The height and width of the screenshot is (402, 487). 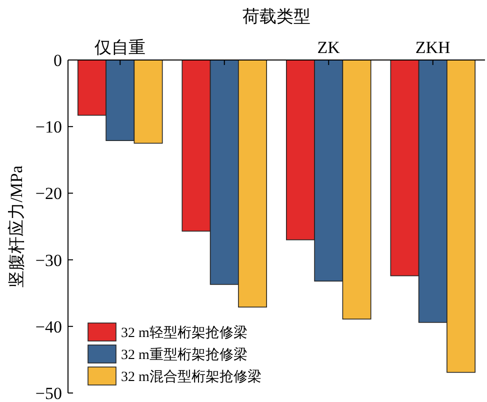 I want to click on y-tick-label: −20, so click(x=48, y=194).